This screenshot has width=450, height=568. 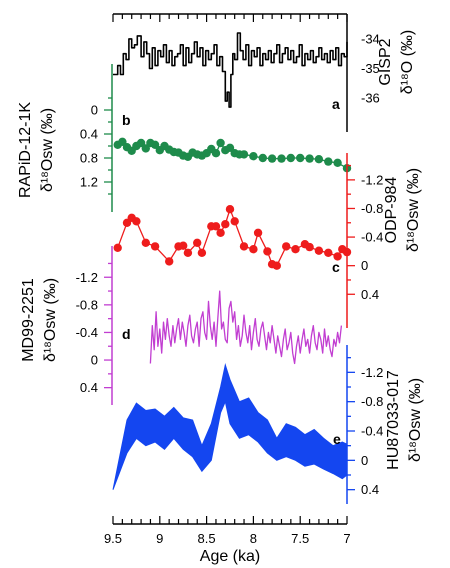 What do you see at coordinates (370, 98) in the screenshot?
I see `panel-a-tick-label: -36` at bounding box center [370, 98].